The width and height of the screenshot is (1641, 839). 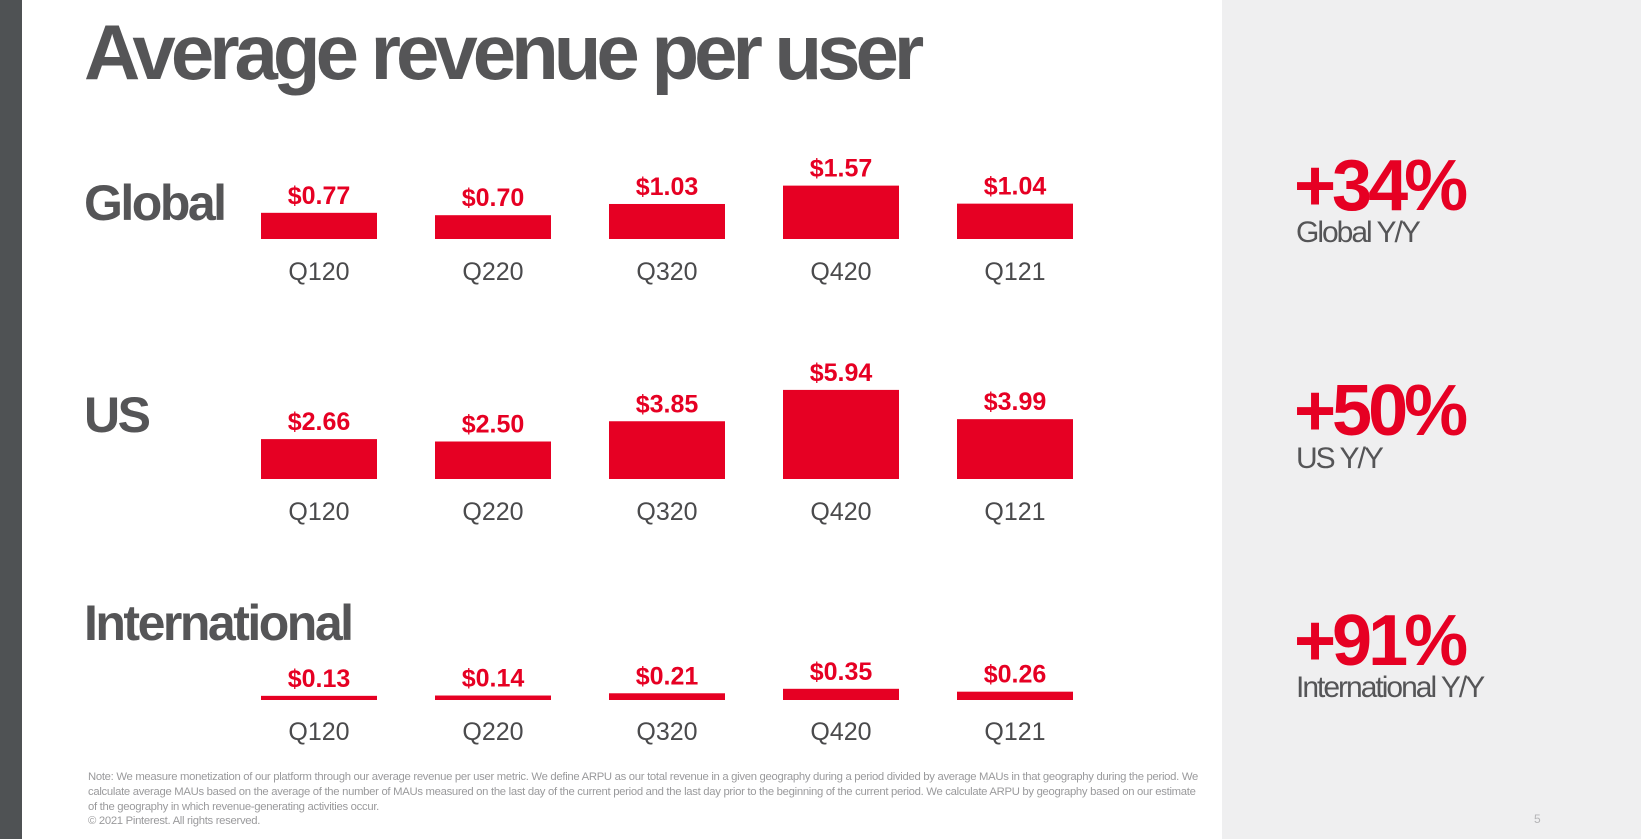 What do you see at coordinates (841, 212) in the screenshot?
I see `global-bar-q420` at bounding box center [841, 212].